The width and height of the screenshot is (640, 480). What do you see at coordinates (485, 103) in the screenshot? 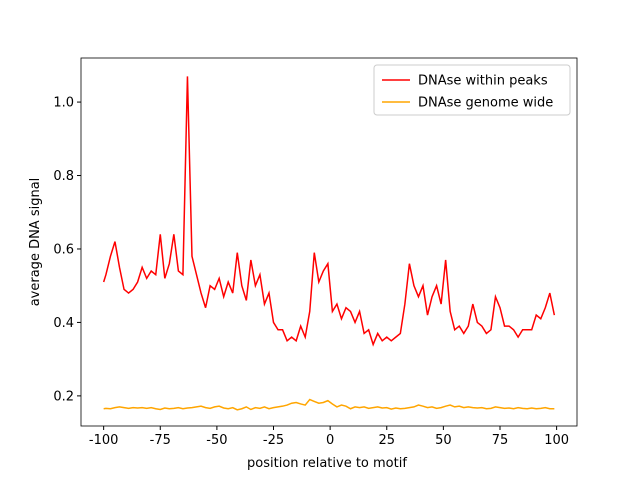
I see `legend-label: DNAse genome wide` at bounding box center [485, 103].